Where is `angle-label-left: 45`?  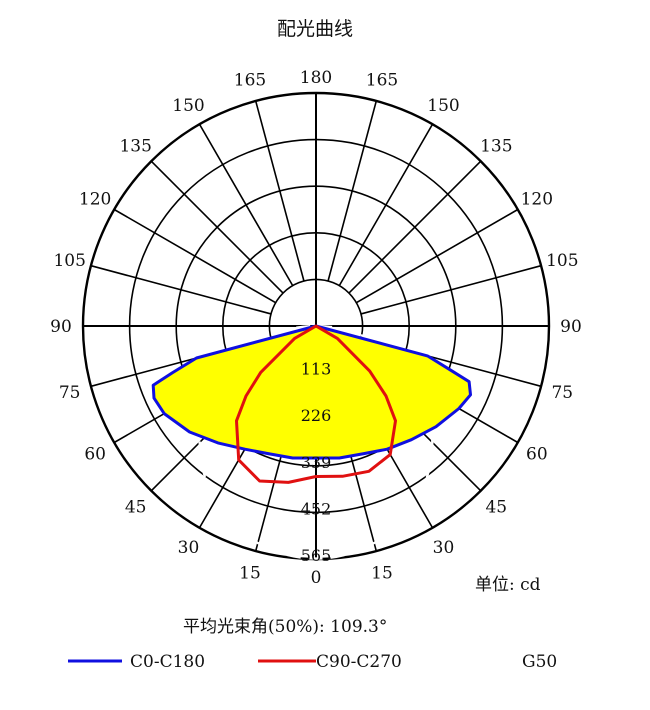 angle-label-left: 45 is located at coordinates (136, 507).